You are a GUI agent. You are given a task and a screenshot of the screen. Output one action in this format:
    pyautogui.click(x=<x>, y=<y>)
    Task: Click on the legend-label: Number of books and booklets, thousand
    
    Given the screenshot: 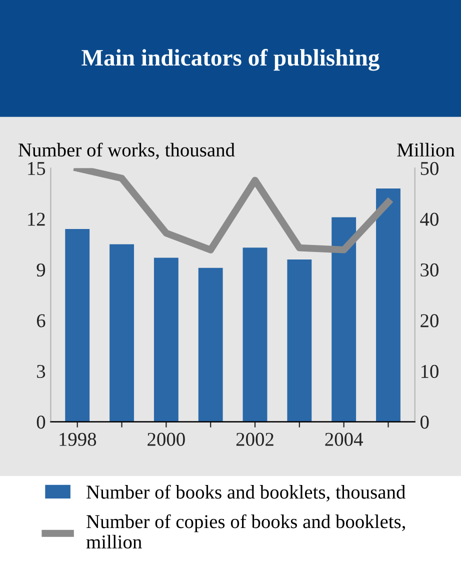 What is the action you would take?
    pyautogui.click(x=246, y=493)
    